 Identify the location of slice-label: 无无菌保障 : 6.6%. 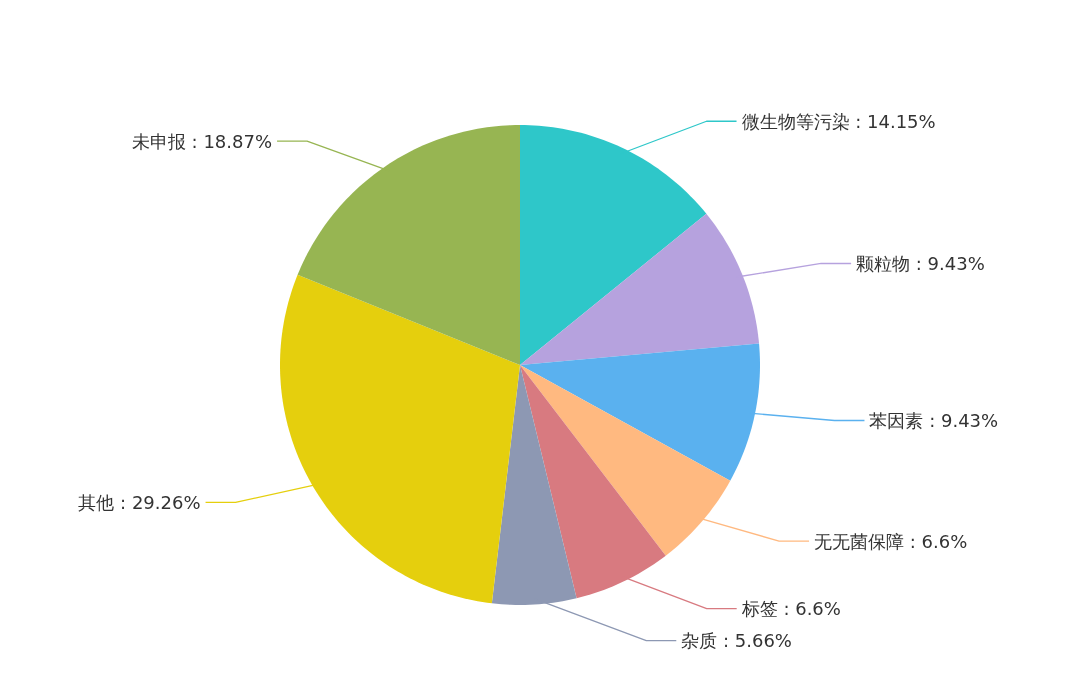
(891, 541).